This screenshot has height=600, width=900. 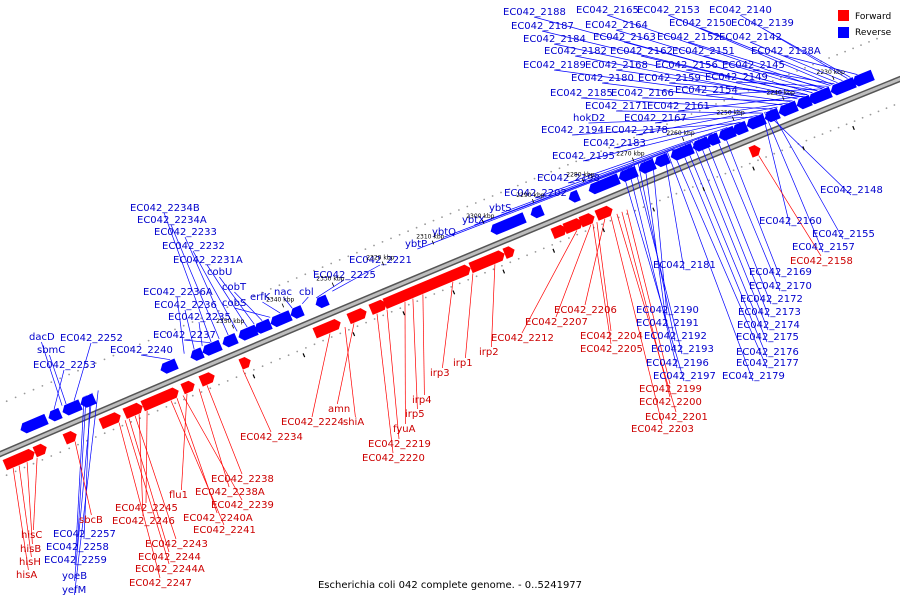 I want to click on scale-tick-label: 2300 kbp, so click(x=480, y=216).